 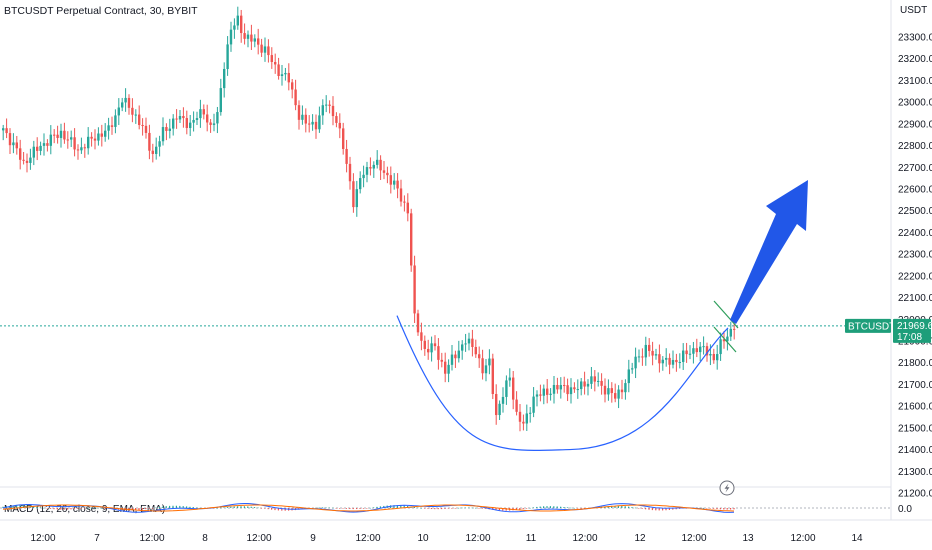 I want to click on y-tick-label: 23200.0, so click(x=915, y=59).